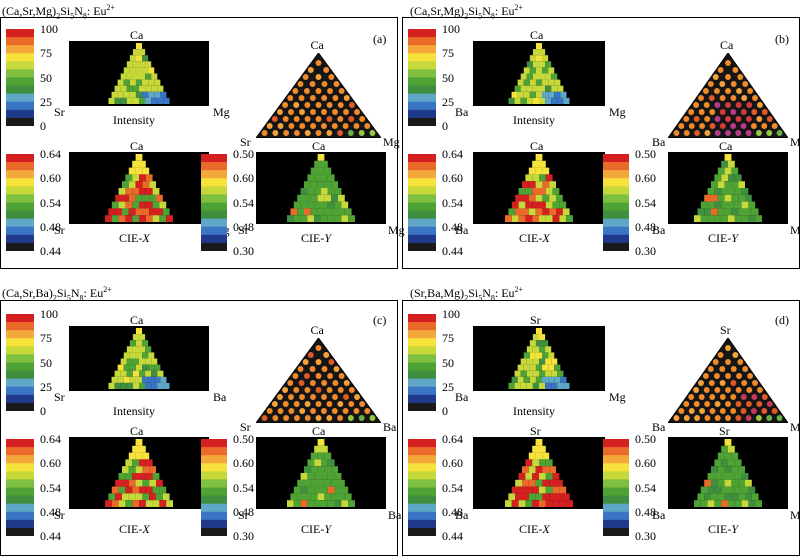  What do you see at coordinates (243, 226) in the screenshot?
I see `colorbar-tick: 0.48` at bounding box center [243, 226].